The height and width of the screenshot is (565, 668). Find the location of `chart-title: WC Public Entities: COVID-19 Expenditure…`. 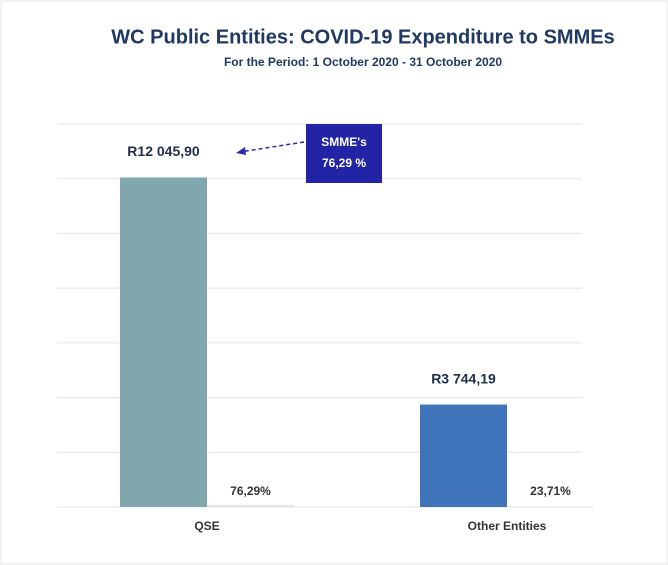

chart-title: WC Public Entities: COVID-19 Expenditure… is located at coordinates (362, 37).